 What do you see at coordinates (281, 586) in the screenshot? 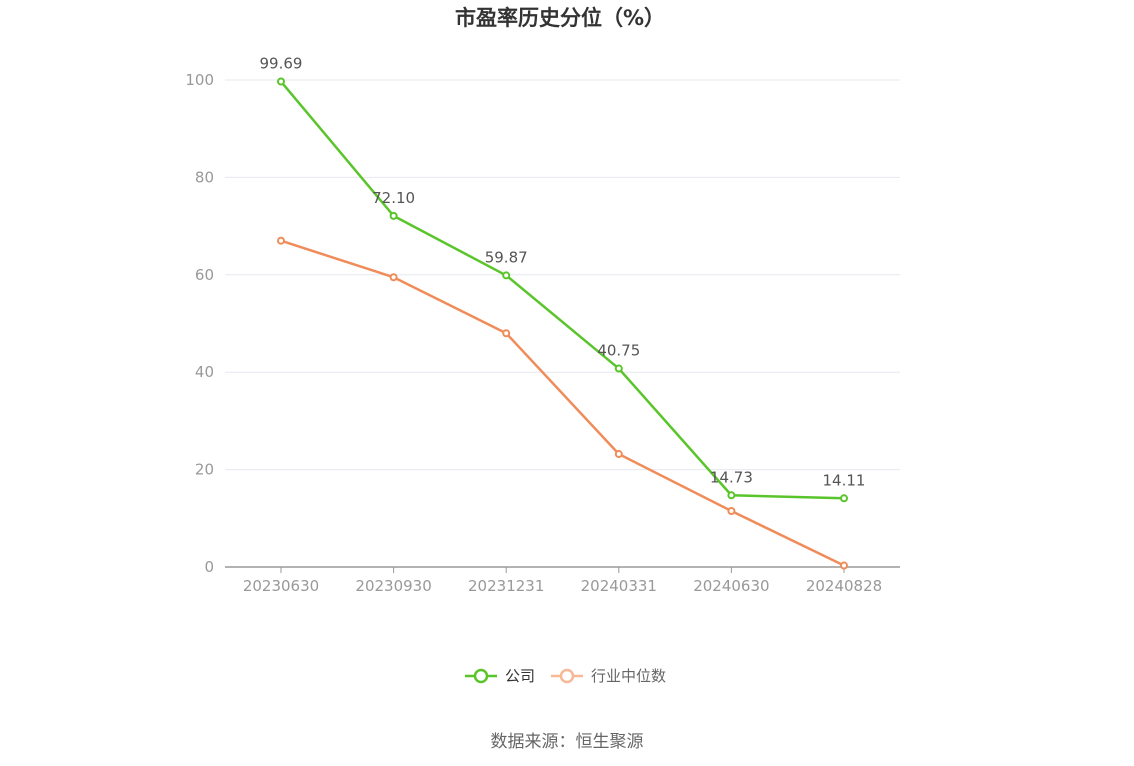
I see `x-tick-label: 20230630` at bounding box center [281, 586].